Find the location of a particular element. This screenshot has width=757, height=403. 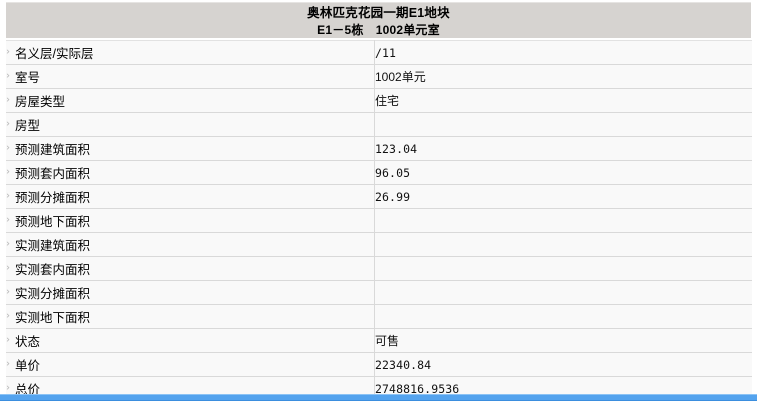

attribute-label-cell: › 实测套内面积 is located at coordinates (190, 268).